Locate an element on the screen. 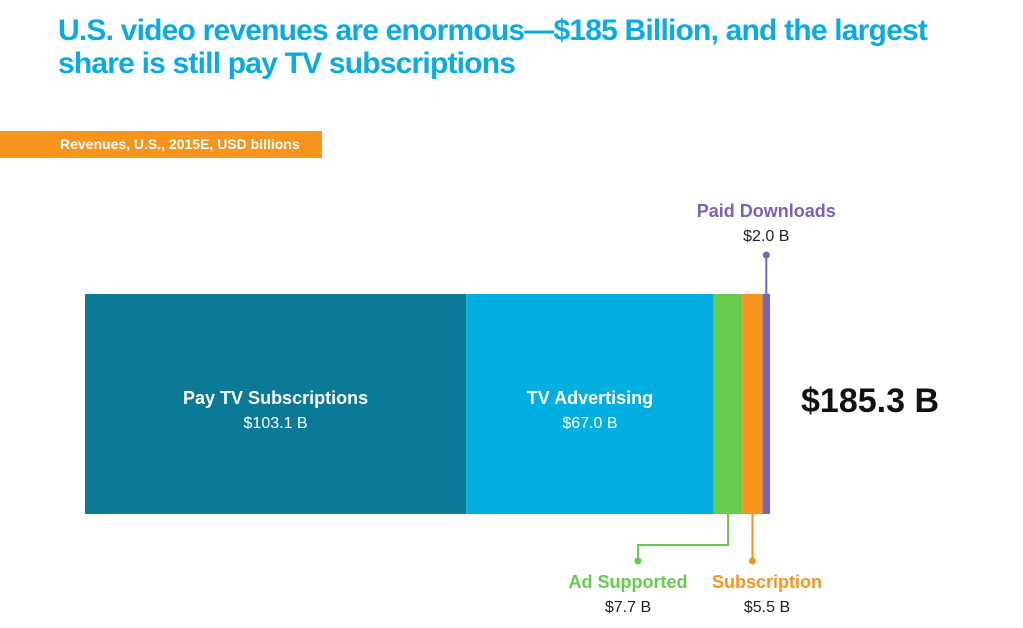  leader-dot-ad-supported is located at coordinates (638, 561).